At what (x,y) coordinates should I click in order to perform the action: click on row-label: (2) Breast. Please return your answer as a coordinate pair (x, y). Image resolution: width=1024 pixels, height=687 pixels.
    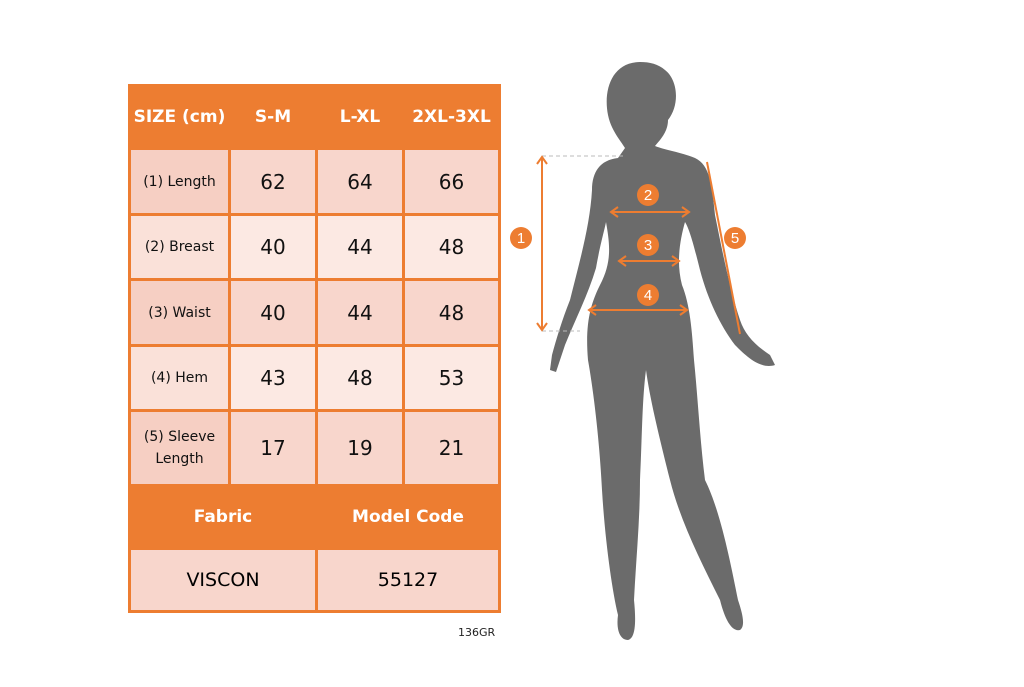
    Looking at the image, I should click on (179, 247).